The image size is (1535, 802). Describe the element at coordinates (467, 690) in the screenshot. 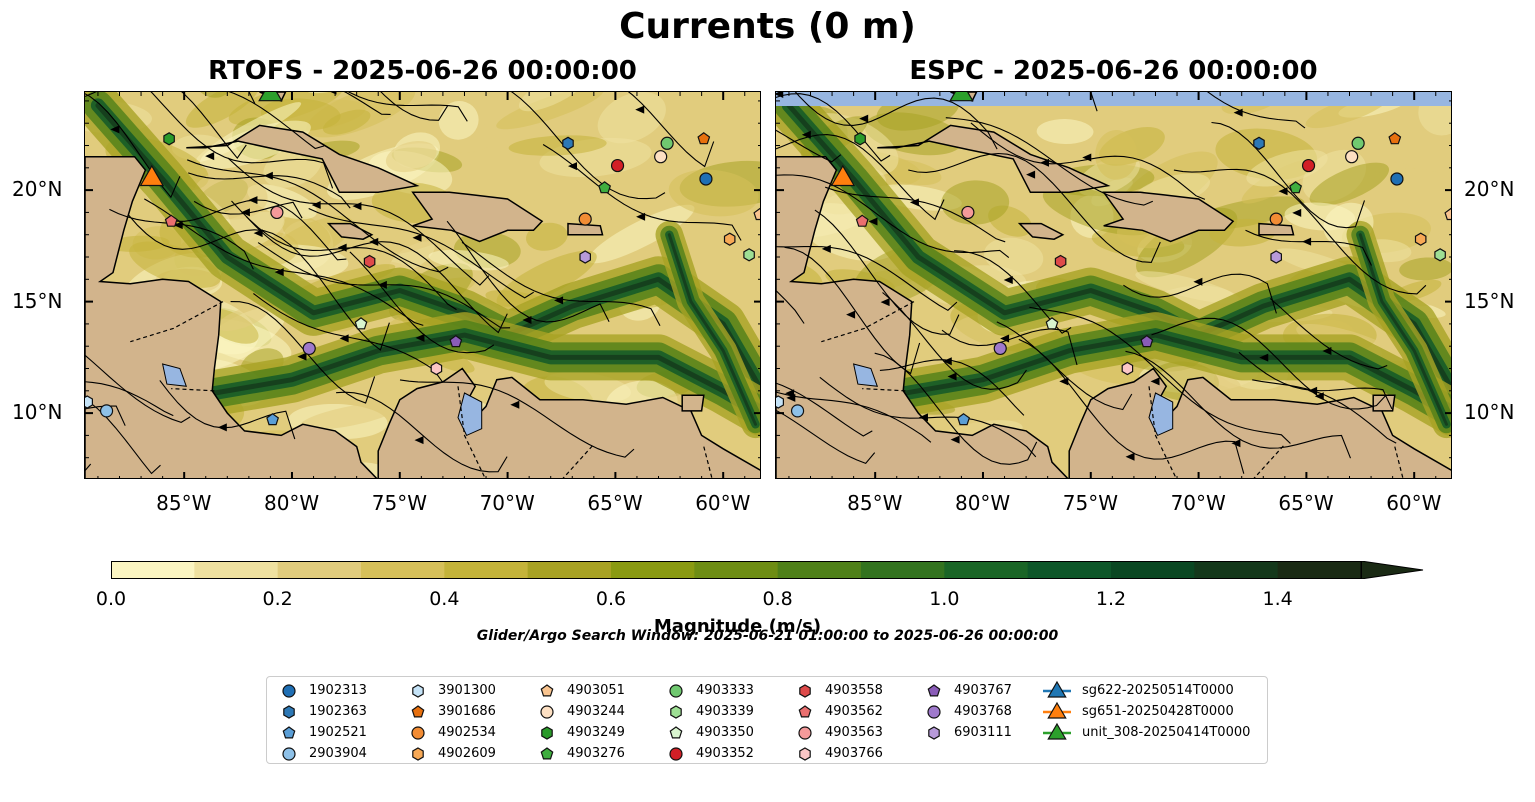

I see `legend-label: 3901300` at that location.